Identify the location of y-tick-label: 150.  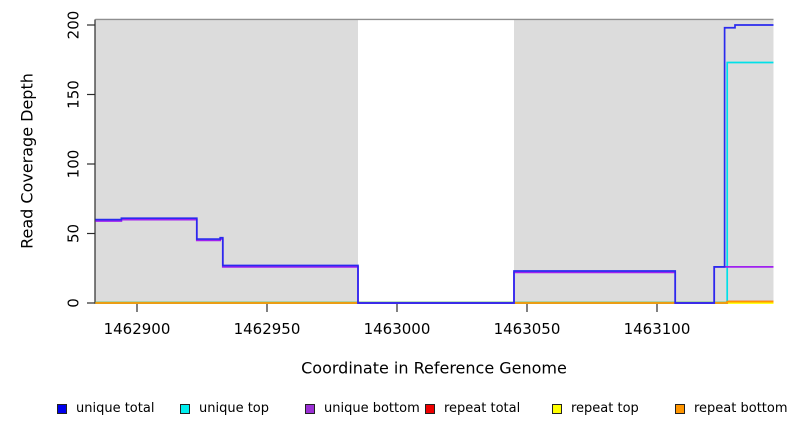
(74, 94).